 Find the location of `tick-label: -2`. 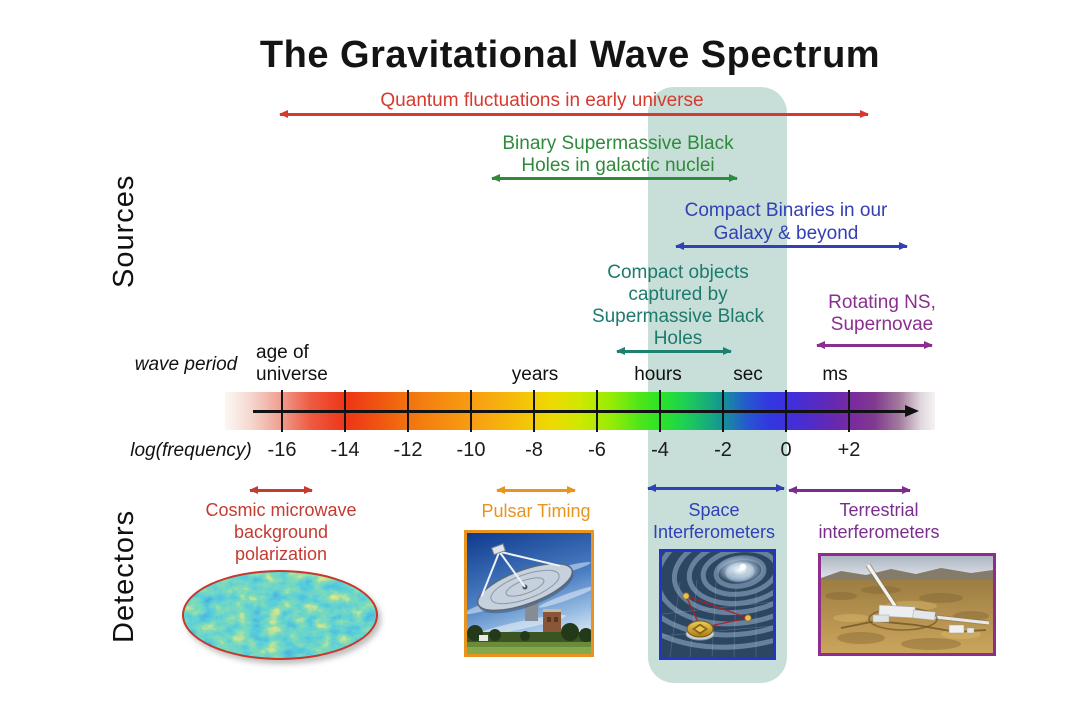

tick-label: -2 is located at coordinates (723, 450).